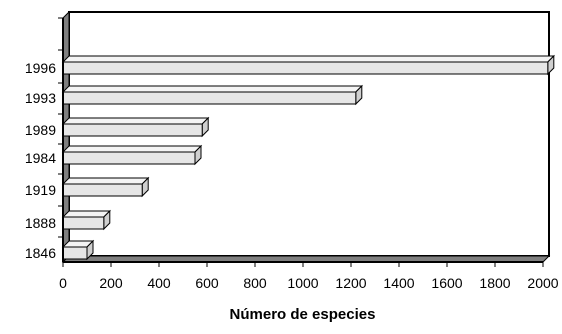 Image resolution: width=562 pixels, height=334 pixels. I want to click on x-tick-label-1800: 1800, so click(494, 283).